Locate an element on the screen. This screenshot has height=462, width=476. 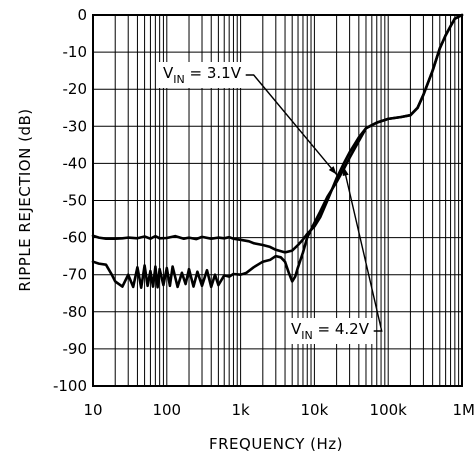
annotation-vin-4-2v-main: V is located at coordinates (296, 329).